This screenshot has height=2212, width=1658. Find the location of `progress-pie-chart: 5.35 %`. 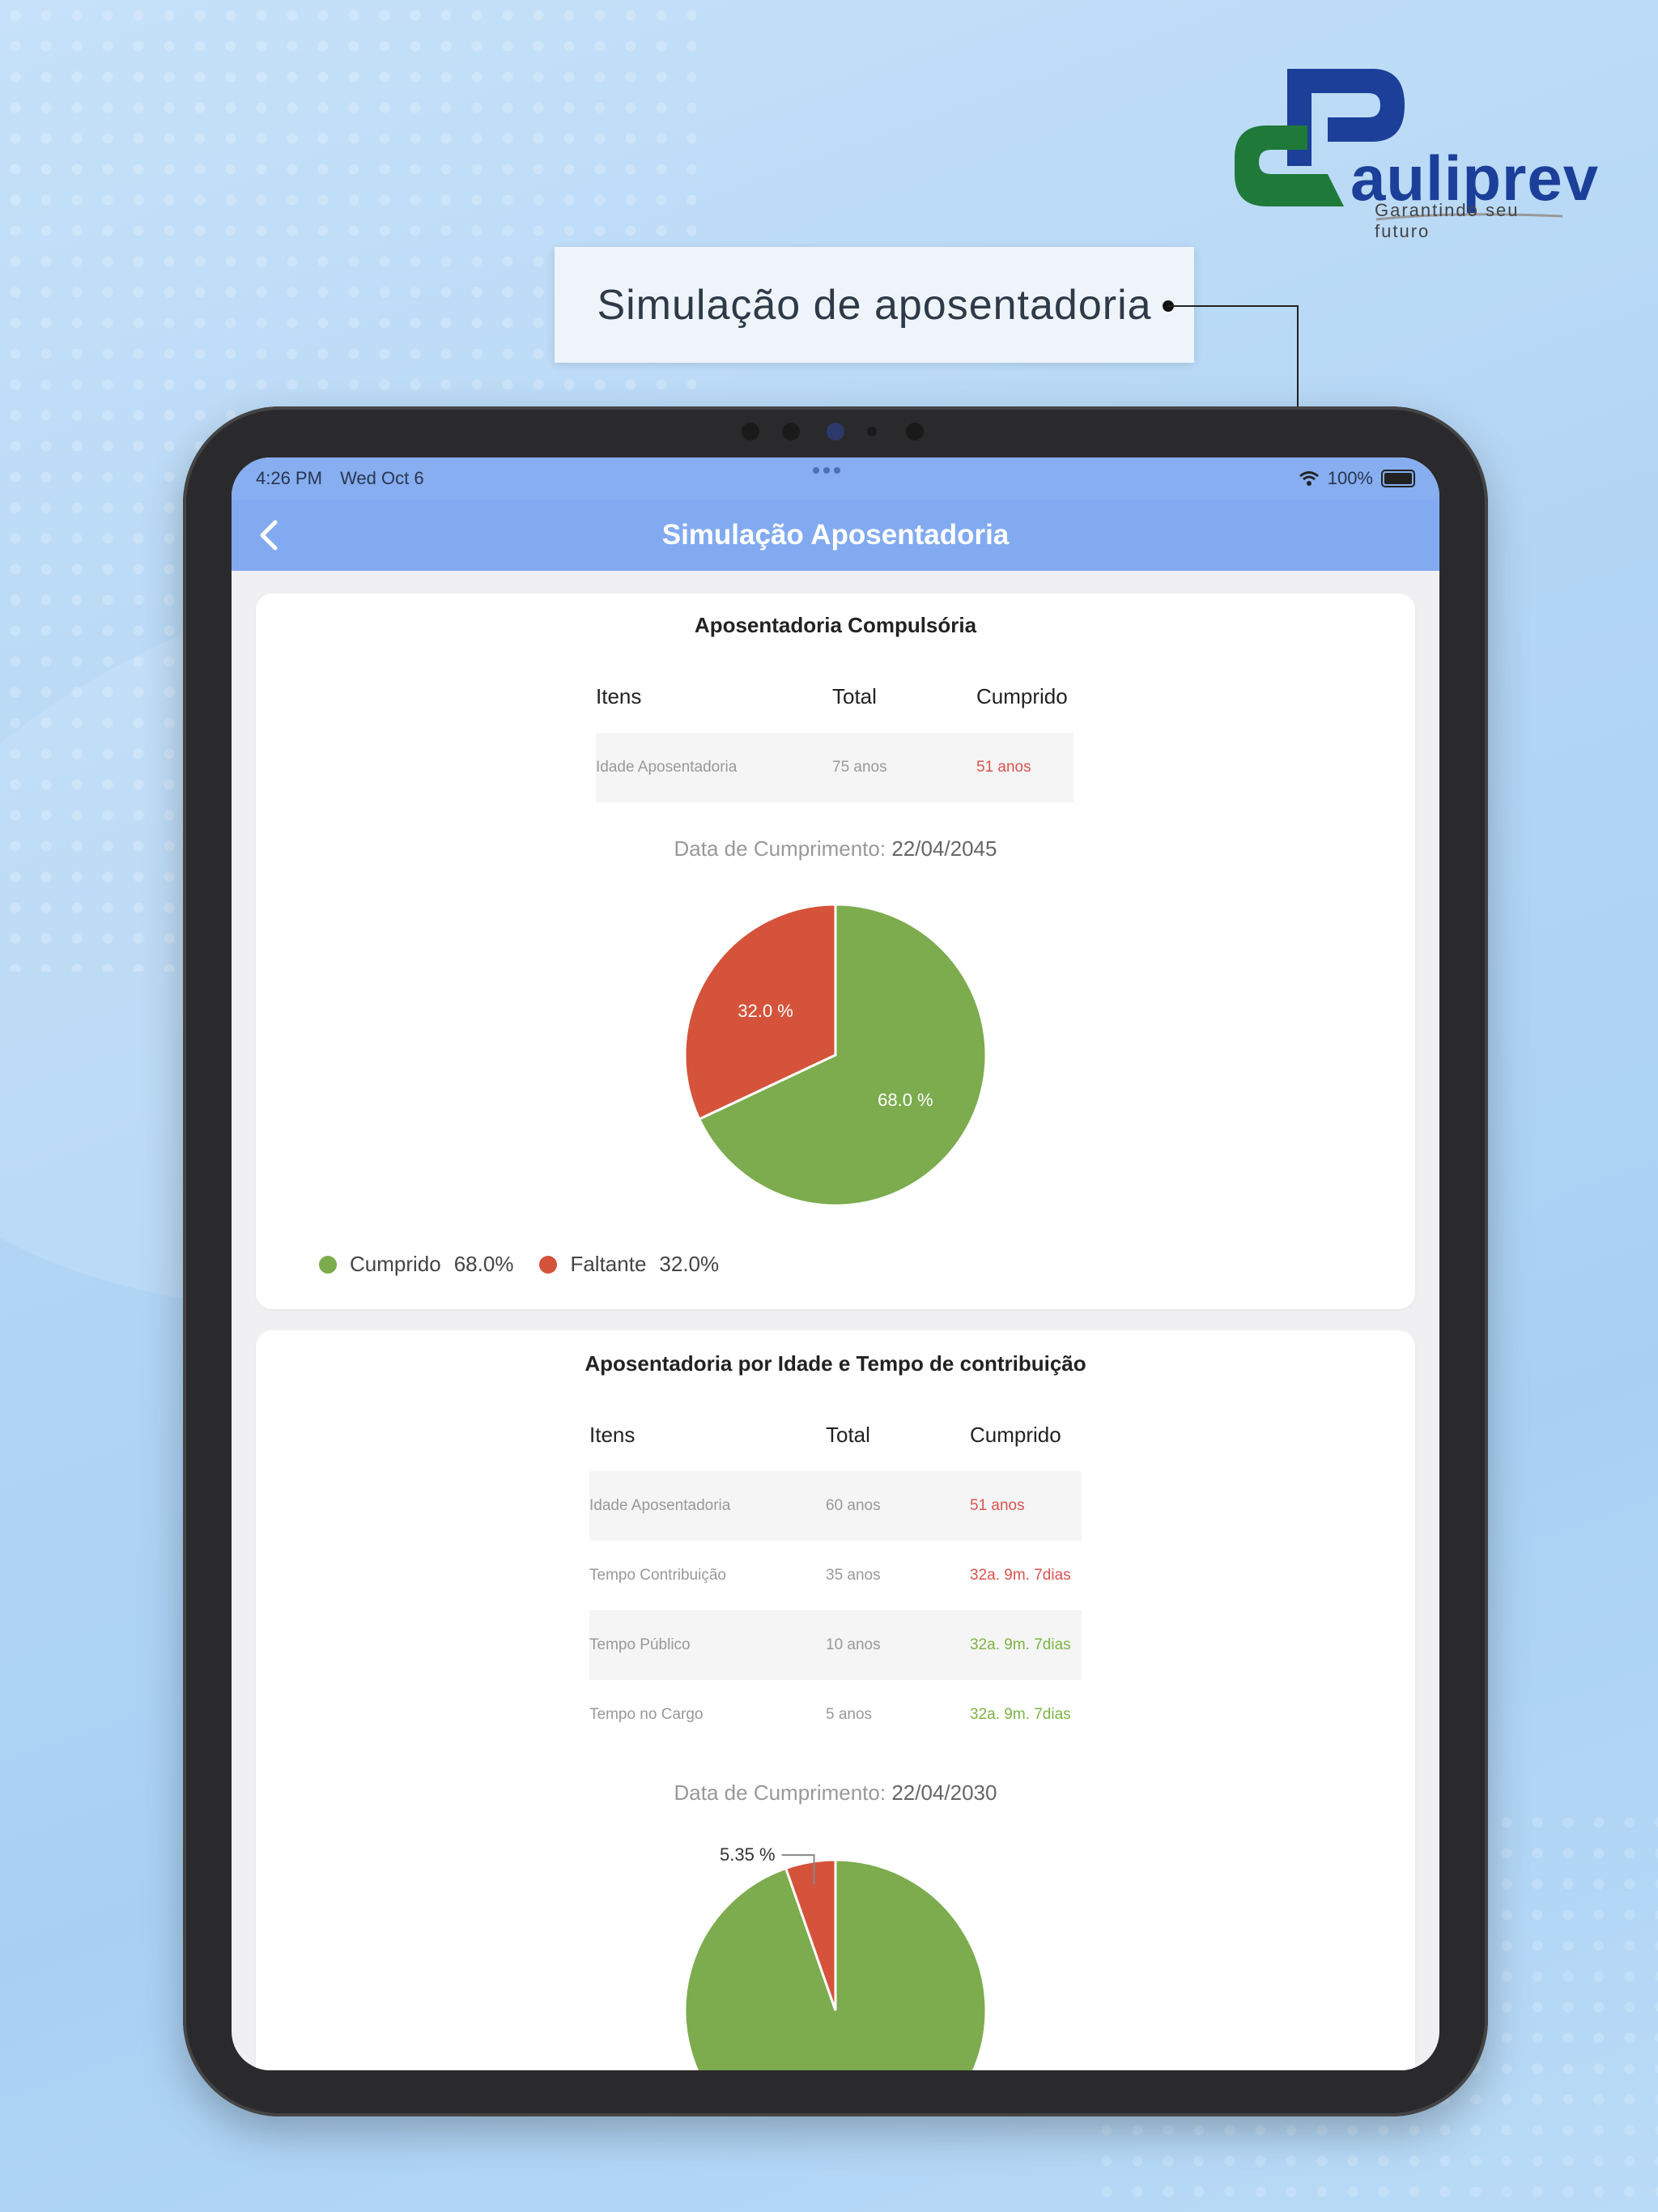

progress-pie-chart: 5.35 % is located at coordinates (835, 1957).